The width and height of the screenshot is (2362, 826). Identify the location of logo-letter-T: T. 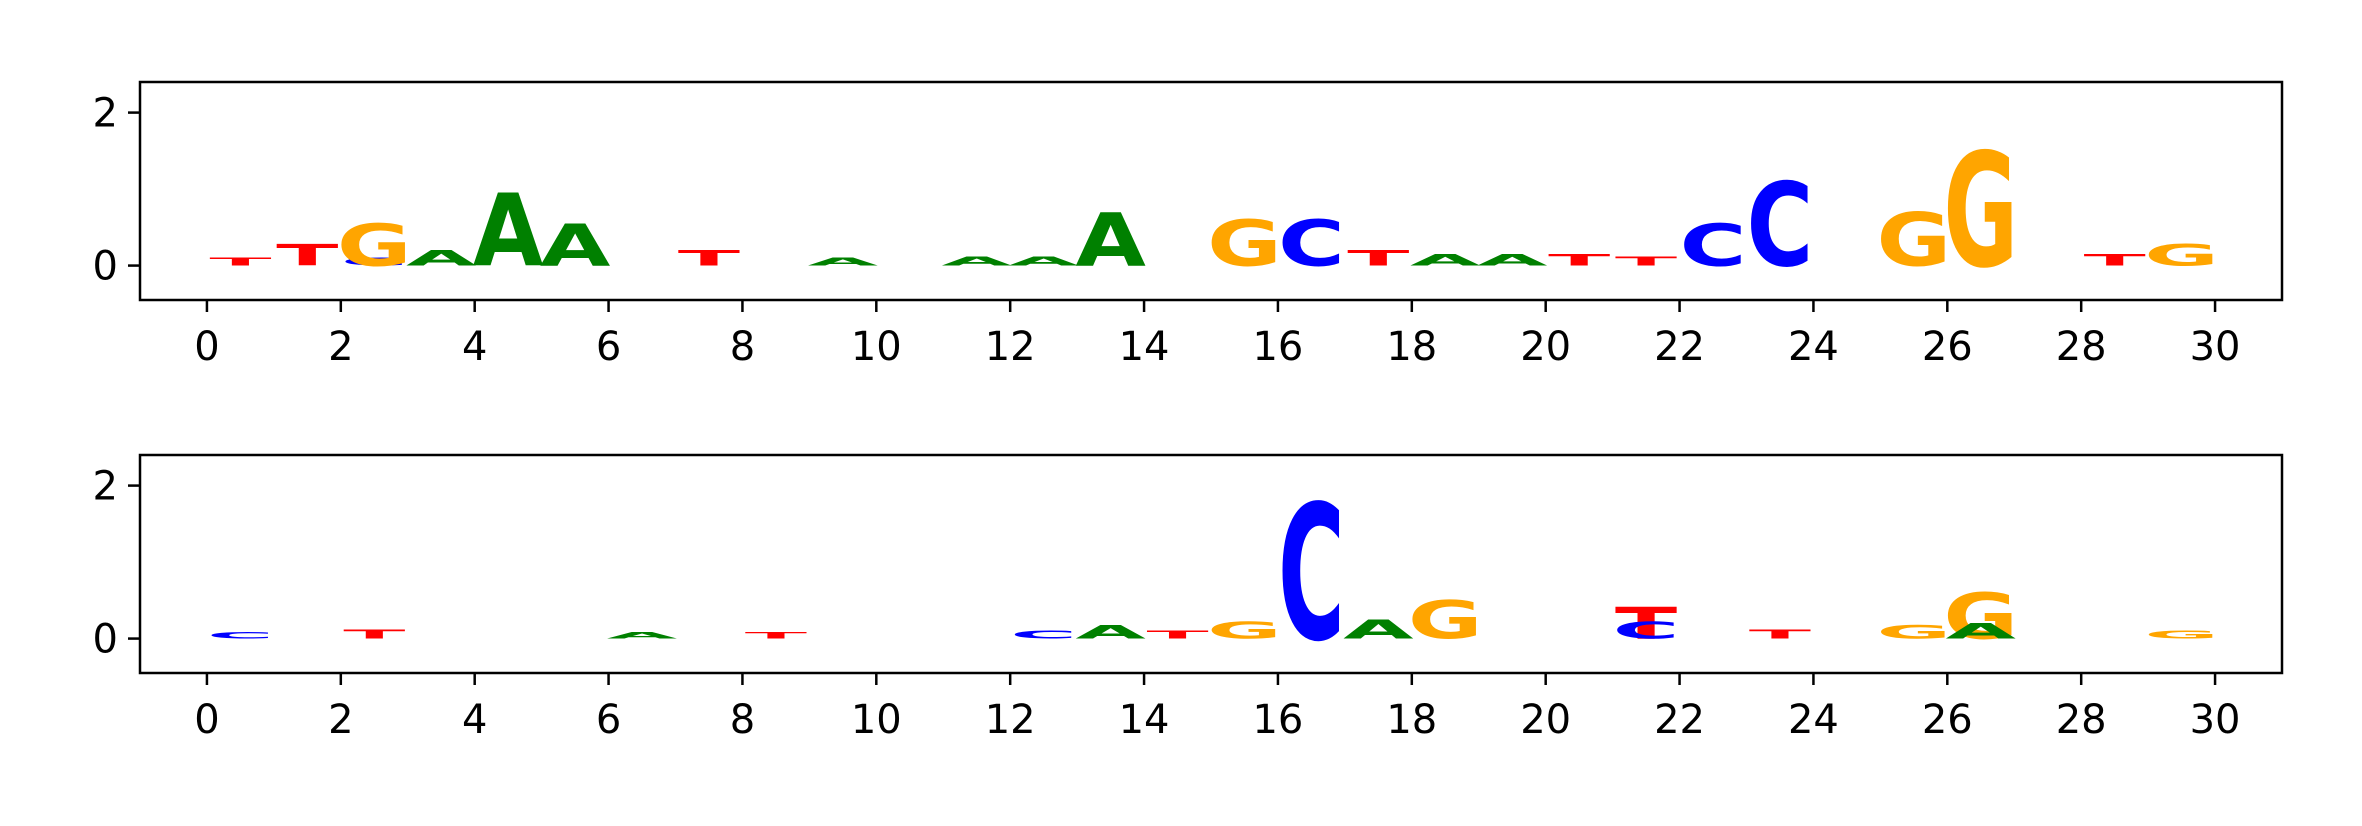
(1646, 623).